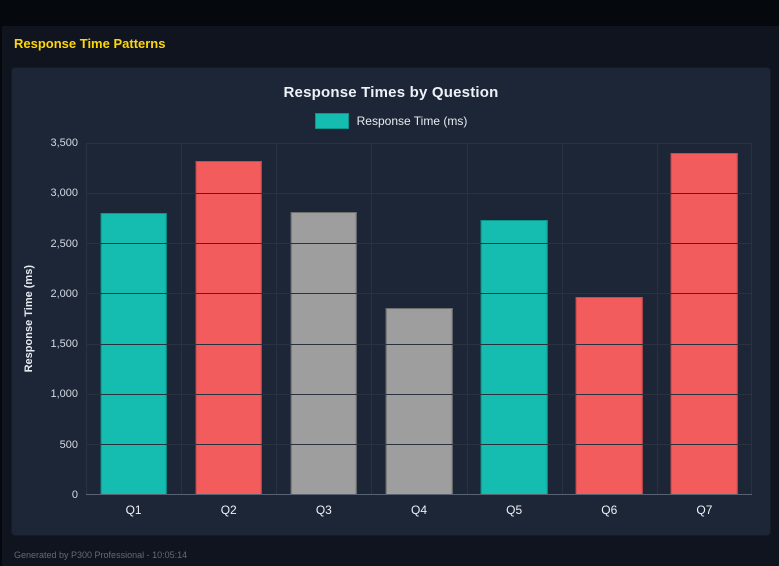 This screenshot has height=566, width=779. I want to click on window-top-strip, so click(390, 13).